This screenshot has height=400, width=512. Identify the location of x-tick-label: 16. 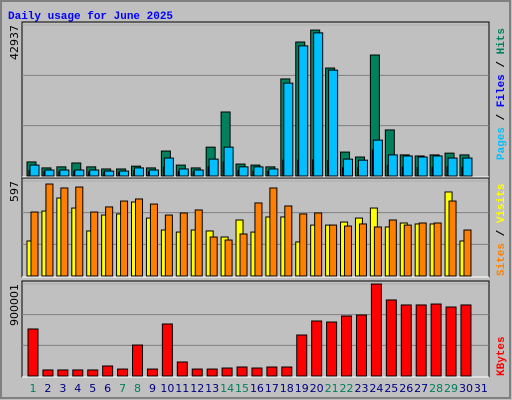
(257, 388).